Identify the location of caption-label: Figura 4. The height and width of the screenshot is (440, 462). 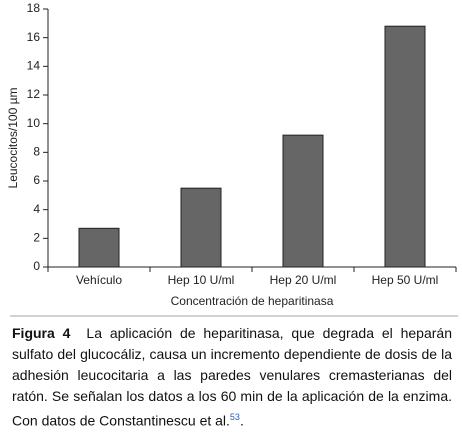
(41, 333).